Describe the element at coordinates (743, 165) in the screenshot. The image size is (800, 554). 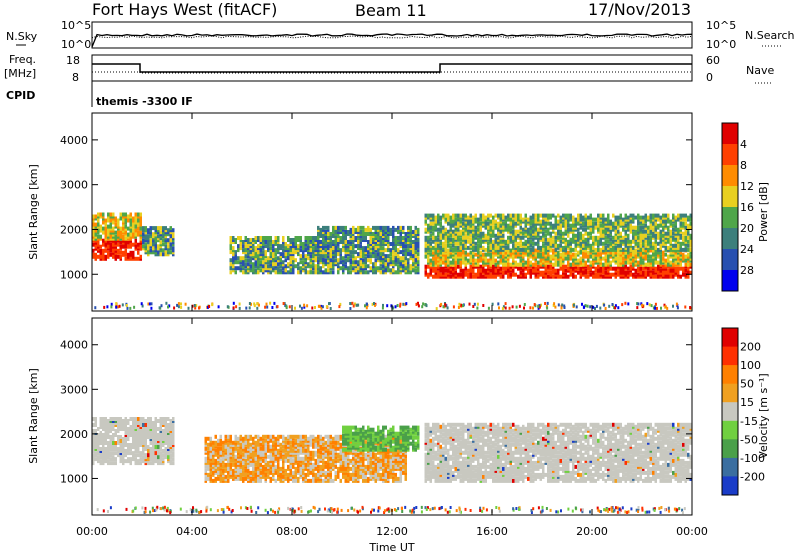
I see `colorbar-tick-label: 8` at that location.